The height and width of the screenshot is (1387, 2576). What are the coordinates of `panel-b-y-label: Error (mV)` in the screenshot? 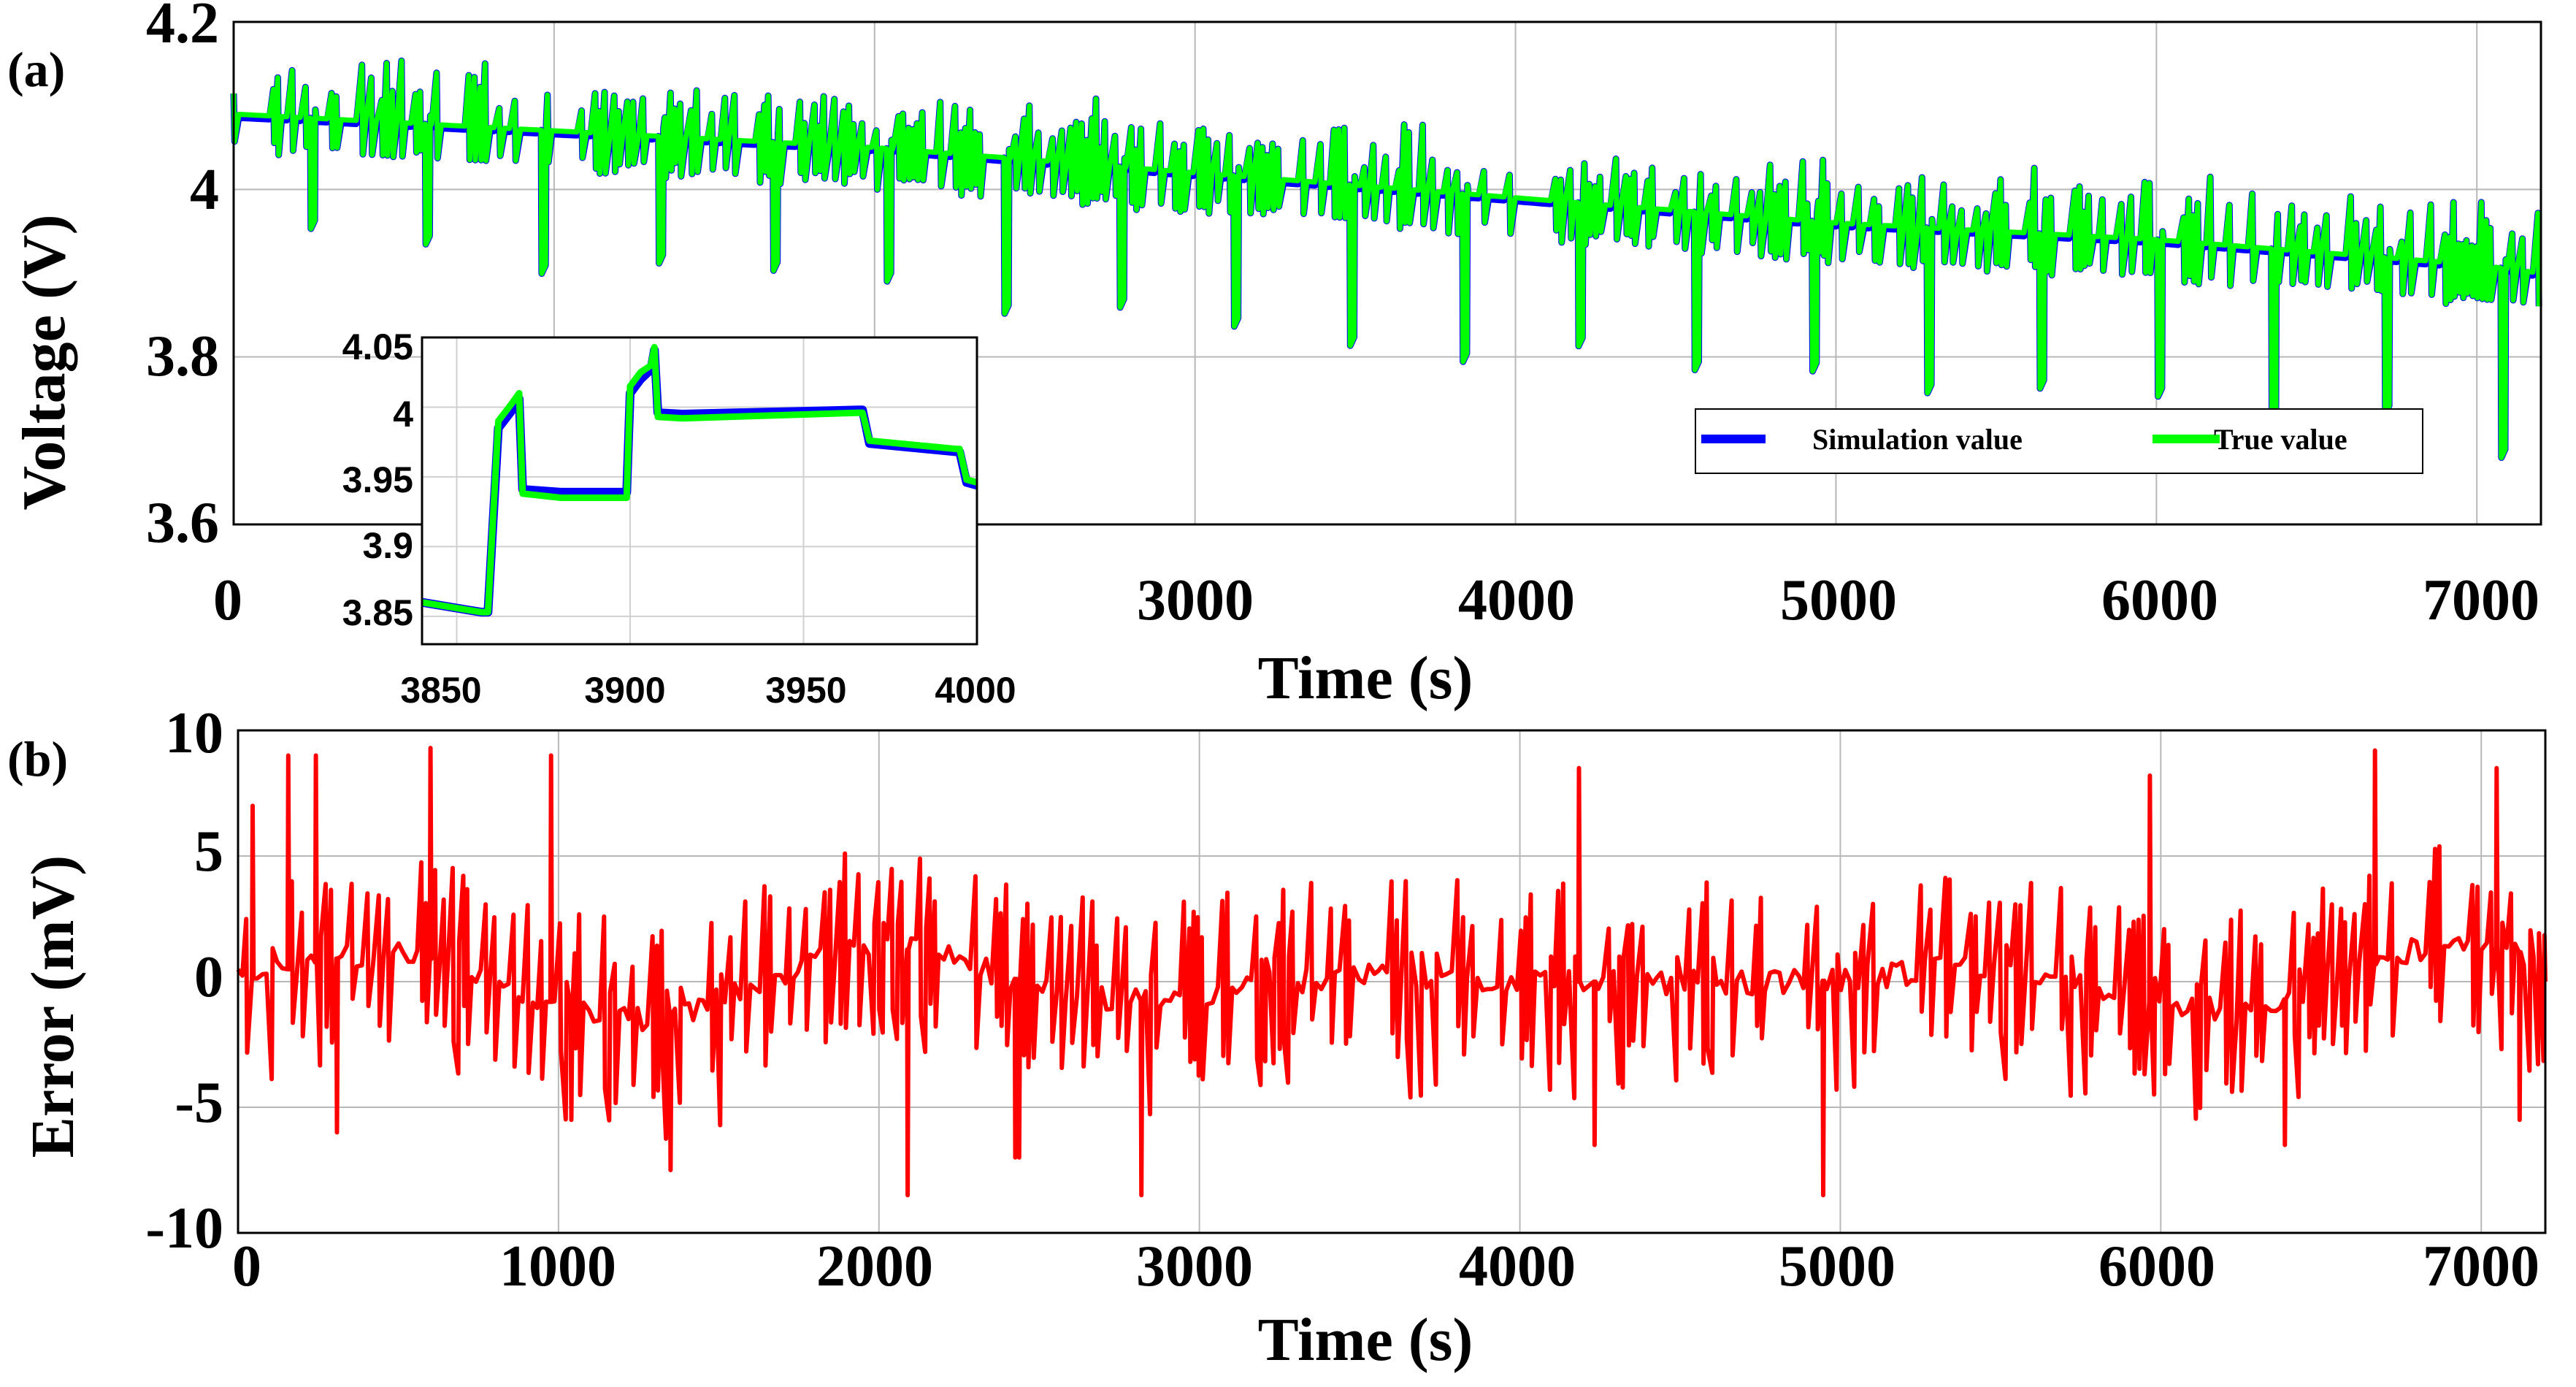 It's located at (53, 1006).